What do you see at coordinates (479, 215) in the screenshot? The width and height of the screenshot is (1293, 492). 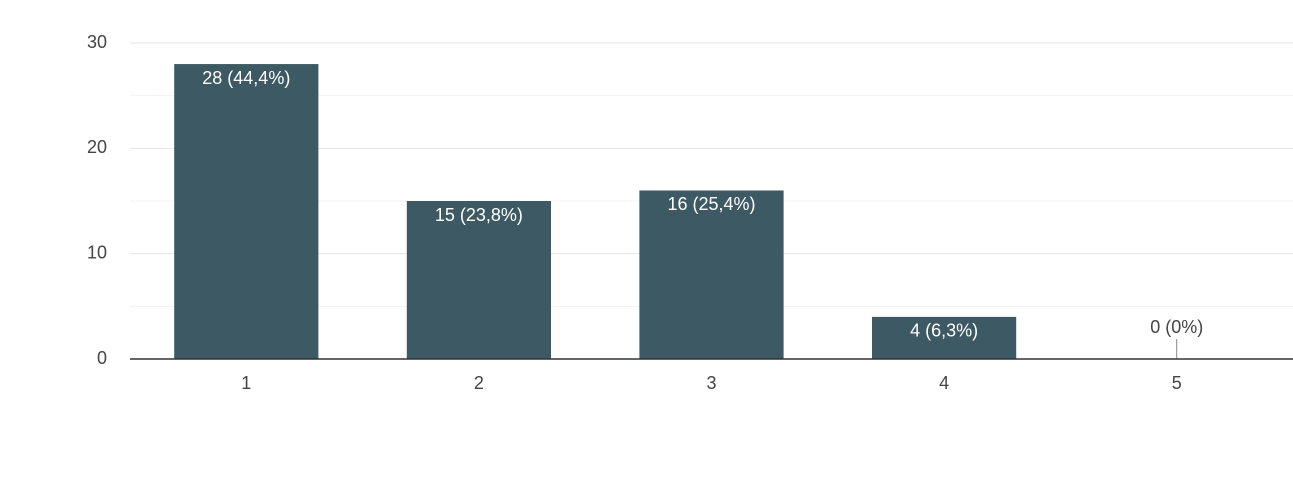 I see `value-label: 15 (23,8%)` at bounding box center [479, 215].